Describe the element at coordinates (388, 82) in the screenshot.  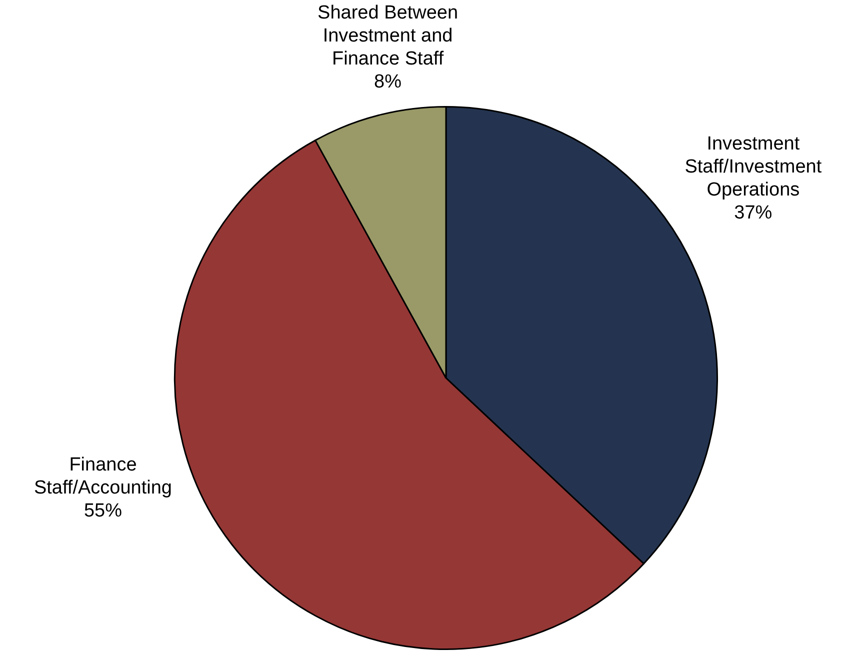
I see `data-label: 8%` at that location.